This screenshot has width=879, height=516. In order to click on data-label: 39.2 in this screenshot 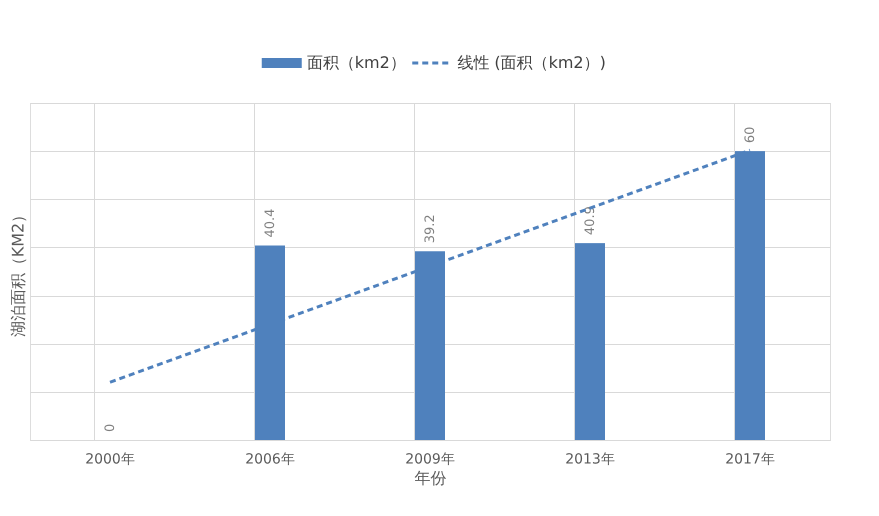, I will do `click(430, 229)`.